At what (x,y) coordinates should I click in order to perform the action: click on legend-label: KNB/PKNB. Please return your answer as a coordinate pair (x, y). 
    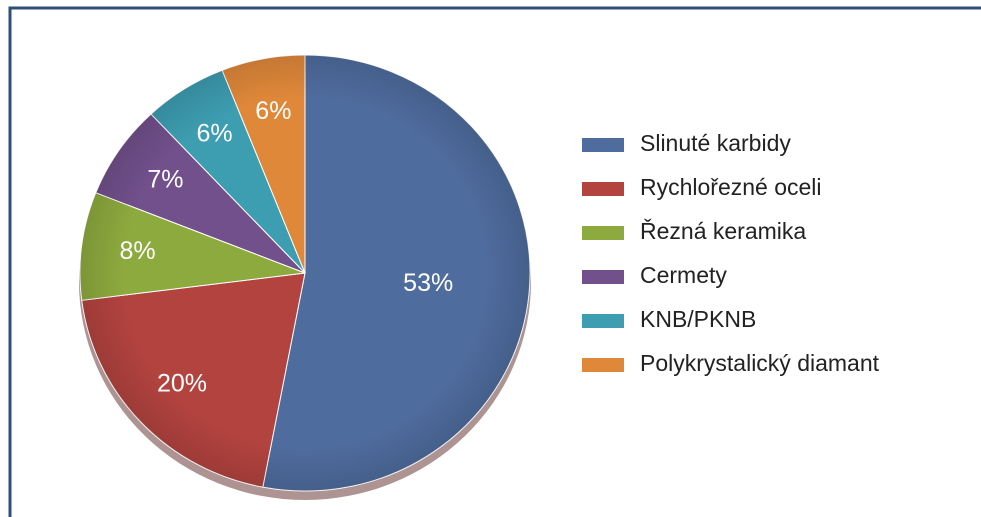
    Looking at the image, I should click on (698, 319).